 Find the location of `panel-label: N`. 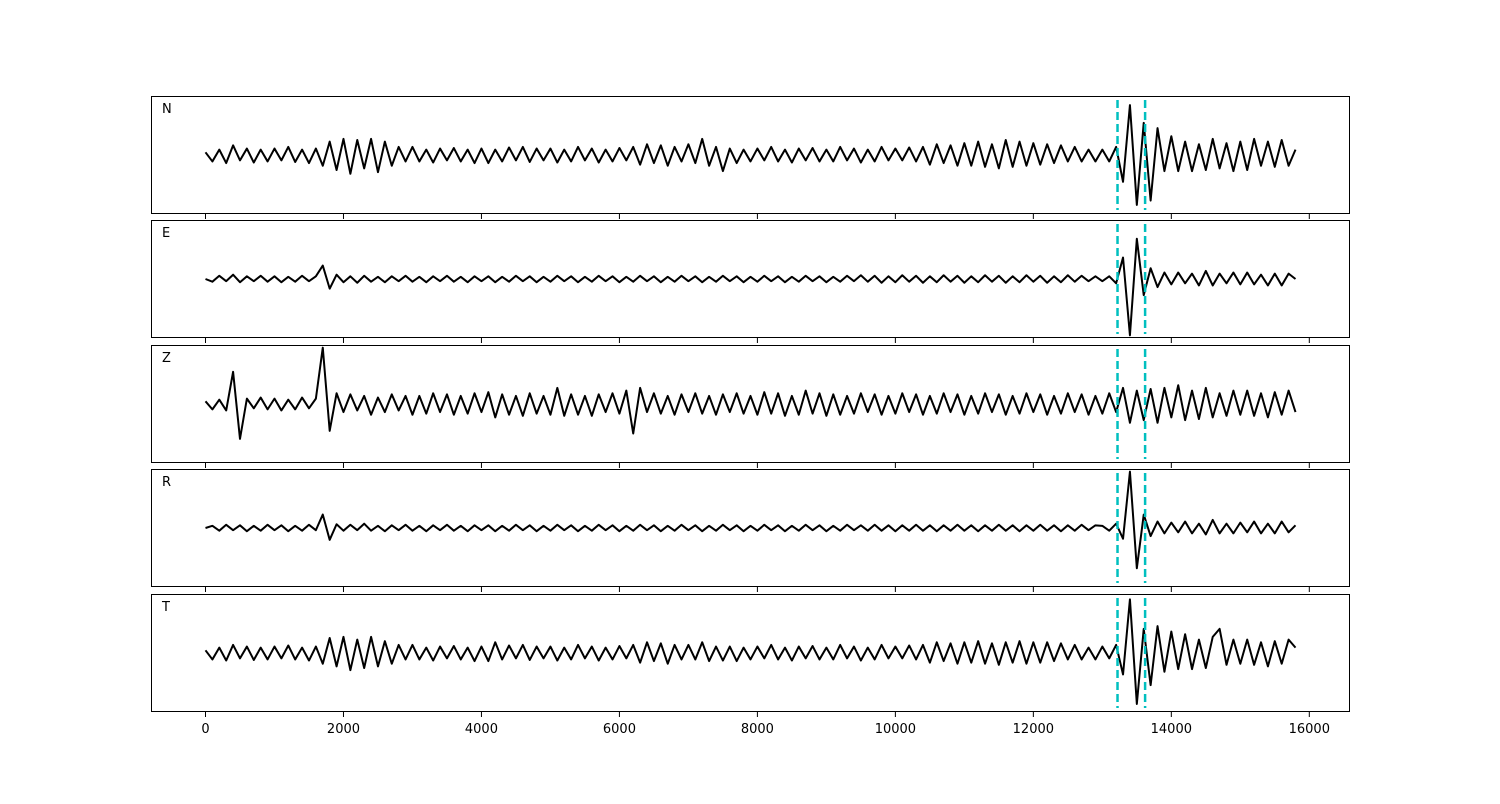

panel-label: N is located at coordinates (167, 109).